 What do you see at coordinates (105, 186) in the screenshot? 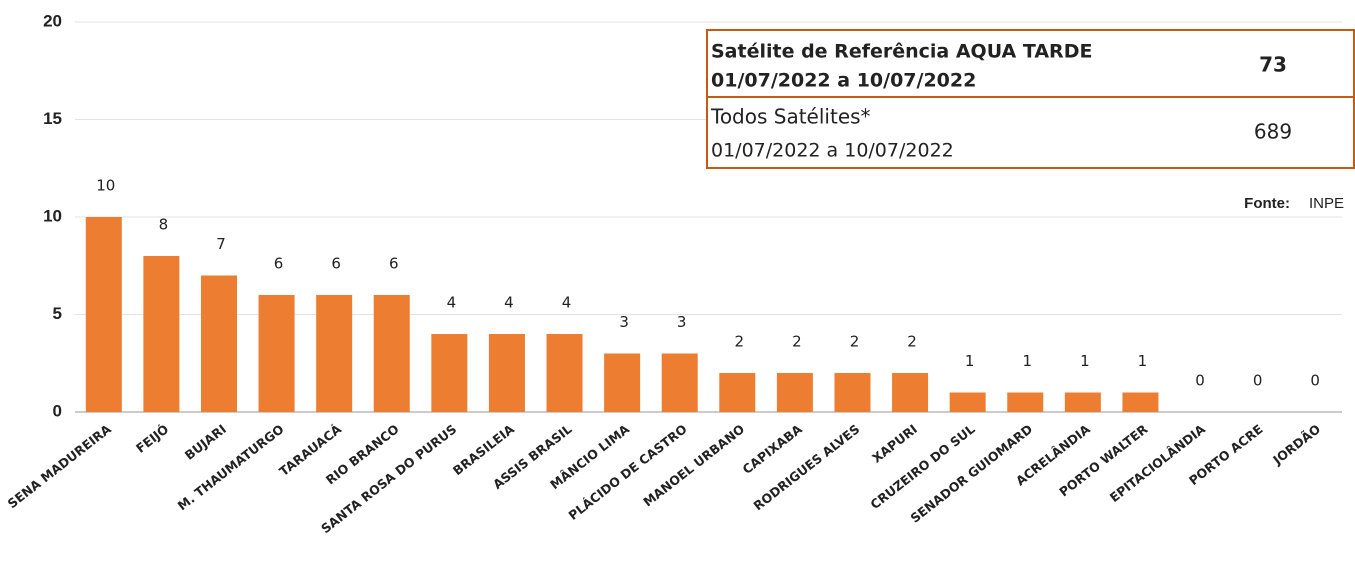
I see `value-label: 10` at bounding box center [105, 186].